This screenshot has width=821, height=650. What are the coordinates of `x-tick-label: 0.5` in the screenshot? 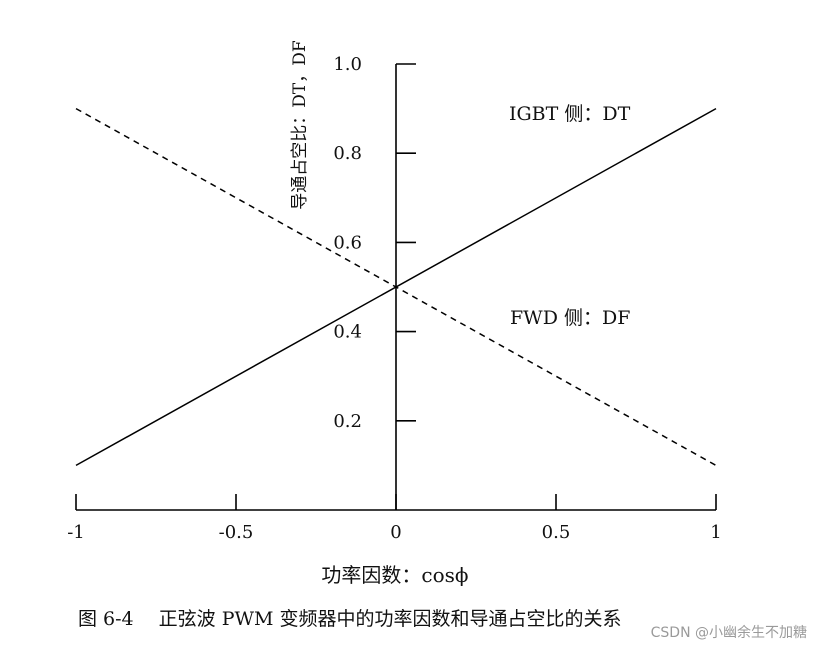 It's located at (556, 532).